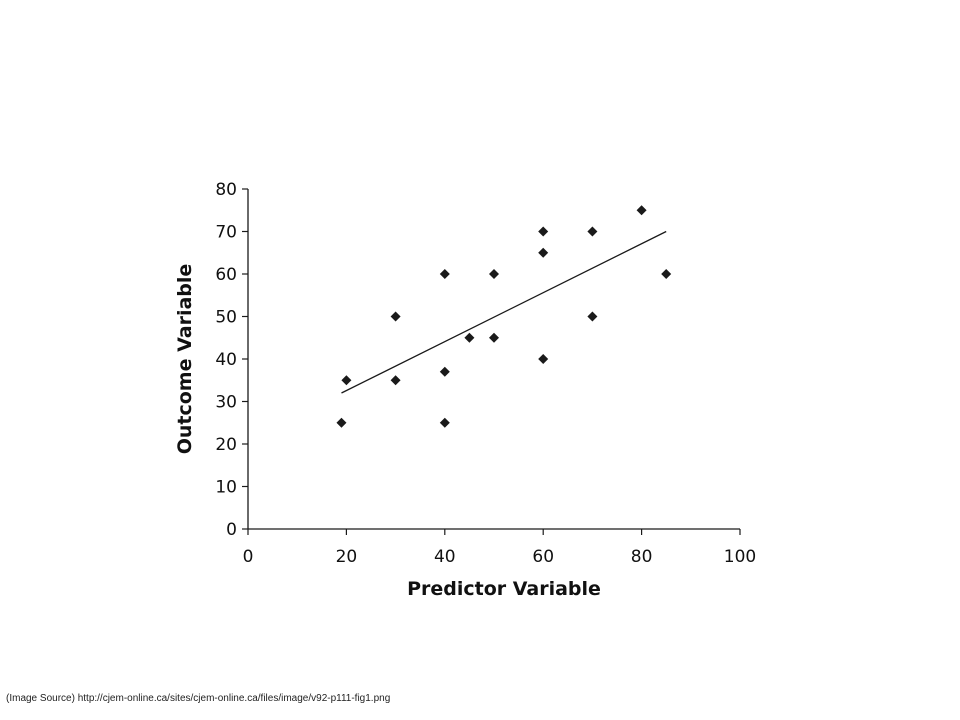 The height and width of the screenshot is (720, 960). Describe the element at coordinates (347, 557) in the screenshot. I see `x-tick-label: 20` at that location.